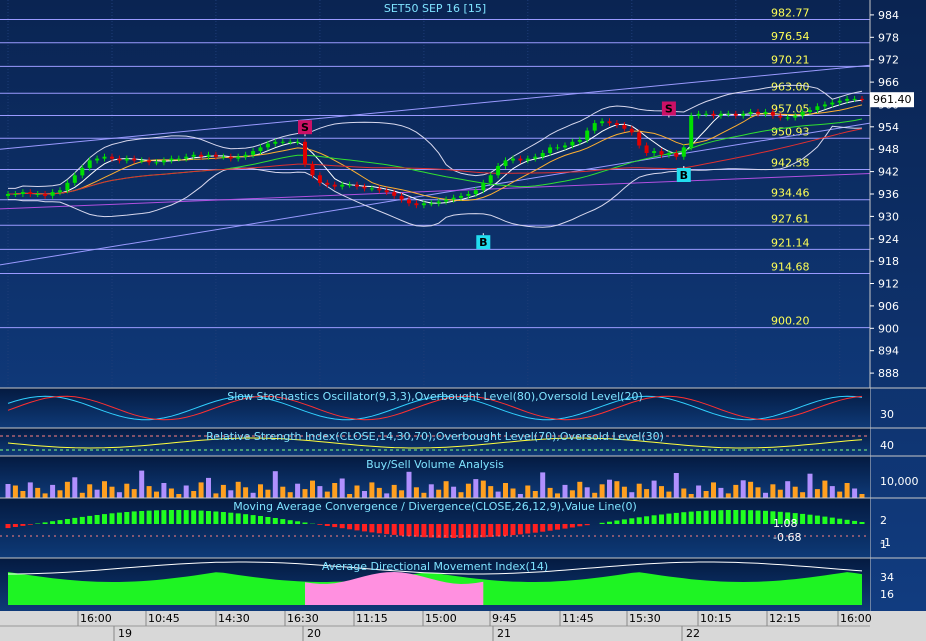  I want to click on price-axis-label: 906, so click(888, 306).